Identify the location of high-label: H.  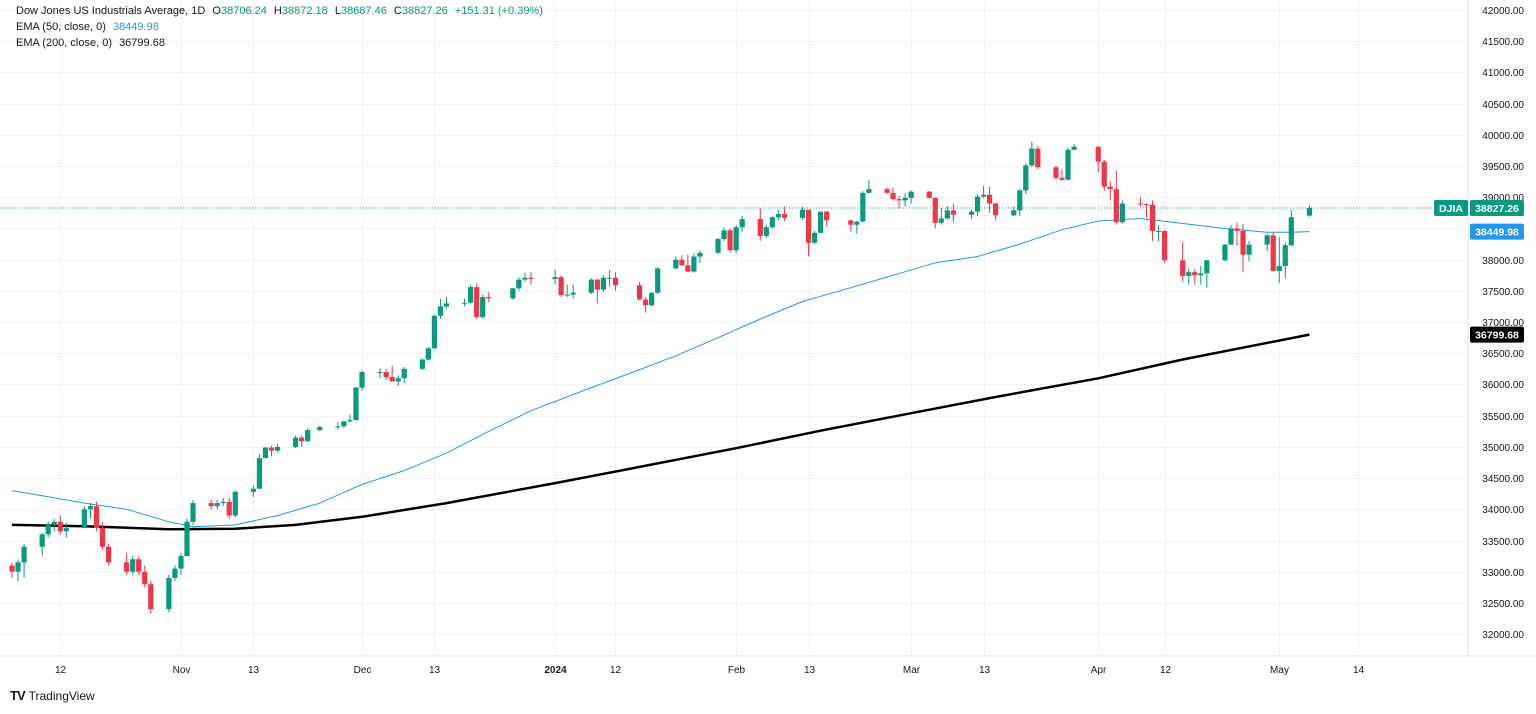
(277, 11).